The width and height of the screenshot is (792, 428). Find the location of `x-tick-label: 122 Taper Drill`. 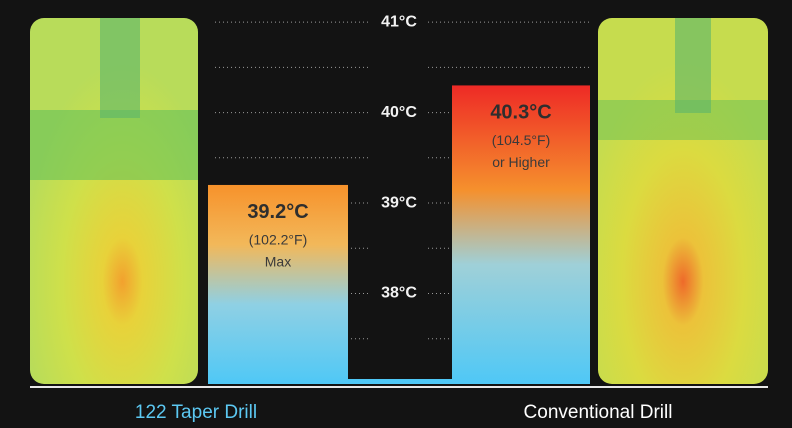

x-tick-label: 122 Taper Drill is located at coordinates (196, 412).